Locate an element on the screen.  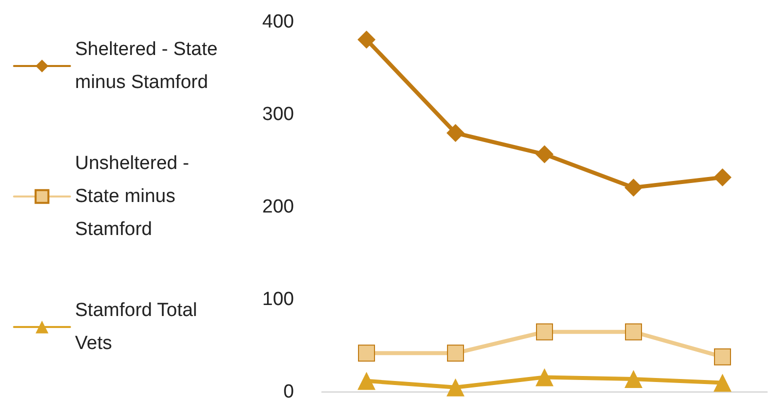
legend-label: Unsheltered - State minus Stamford is located at coordinates (134, 196).